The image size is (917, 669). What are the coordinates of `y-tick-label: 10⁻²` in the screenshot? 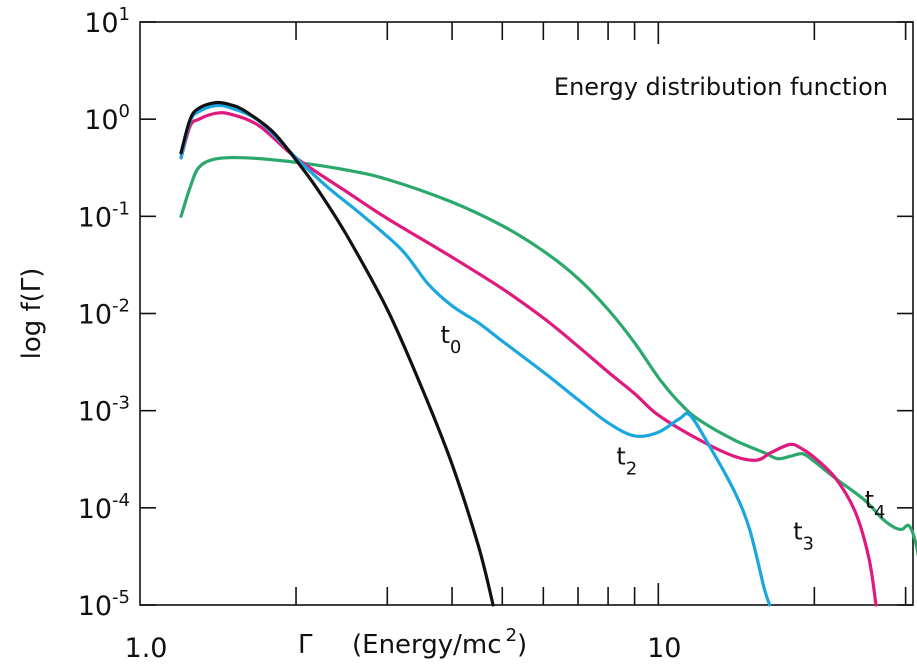 It's located at (104, 313).